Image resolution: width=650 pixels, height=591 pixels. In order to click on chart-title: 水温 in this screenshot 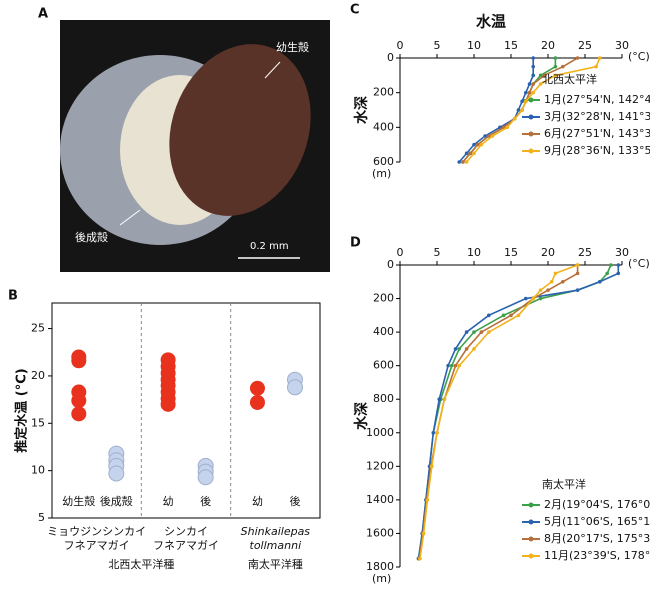, I will do `click(491, 22)`.